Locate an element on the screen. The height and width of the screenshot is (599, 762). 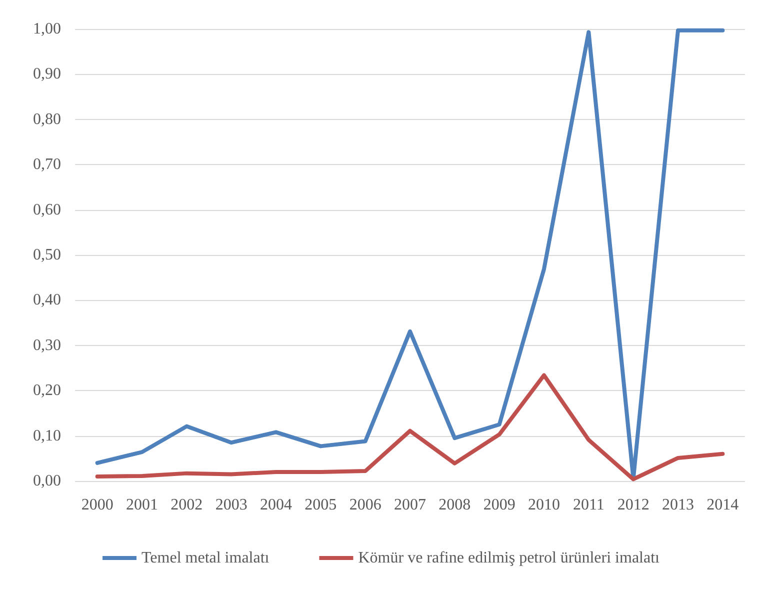
x-tick-label: 2001 is located at coordinates (142, 505).